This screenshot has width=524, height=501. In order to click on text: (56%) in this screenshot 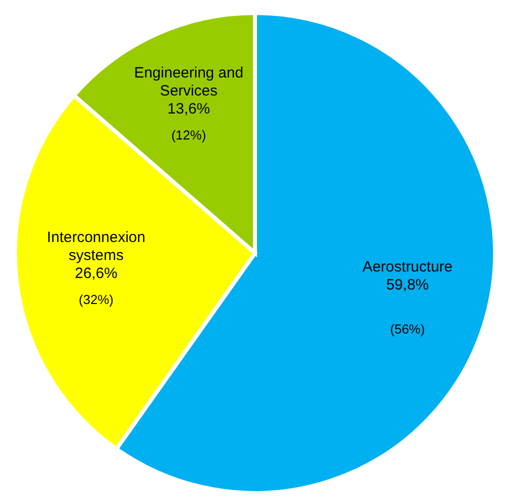, I will do `click(407, 328)`.